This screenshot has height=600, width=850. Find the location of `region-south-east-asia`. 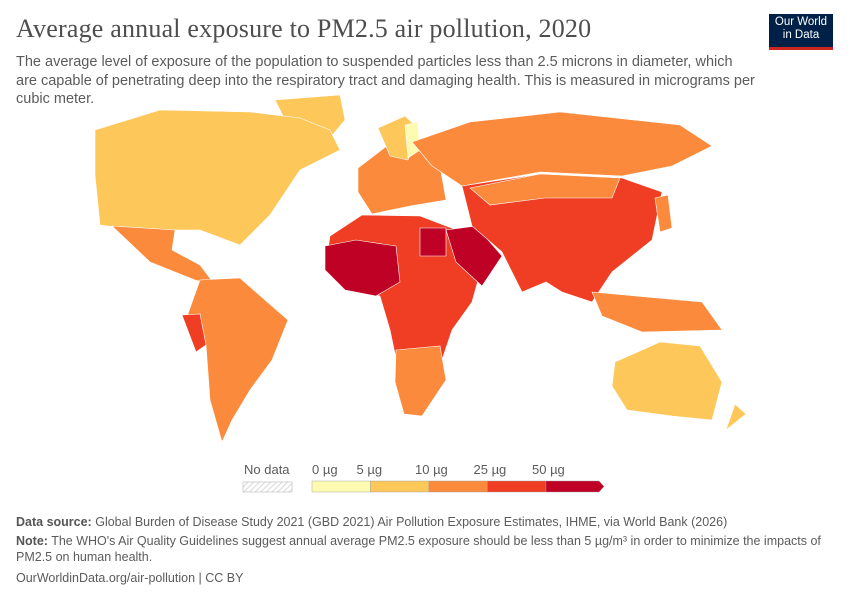

region-south-east-asia is located at coordinates (562, 238).